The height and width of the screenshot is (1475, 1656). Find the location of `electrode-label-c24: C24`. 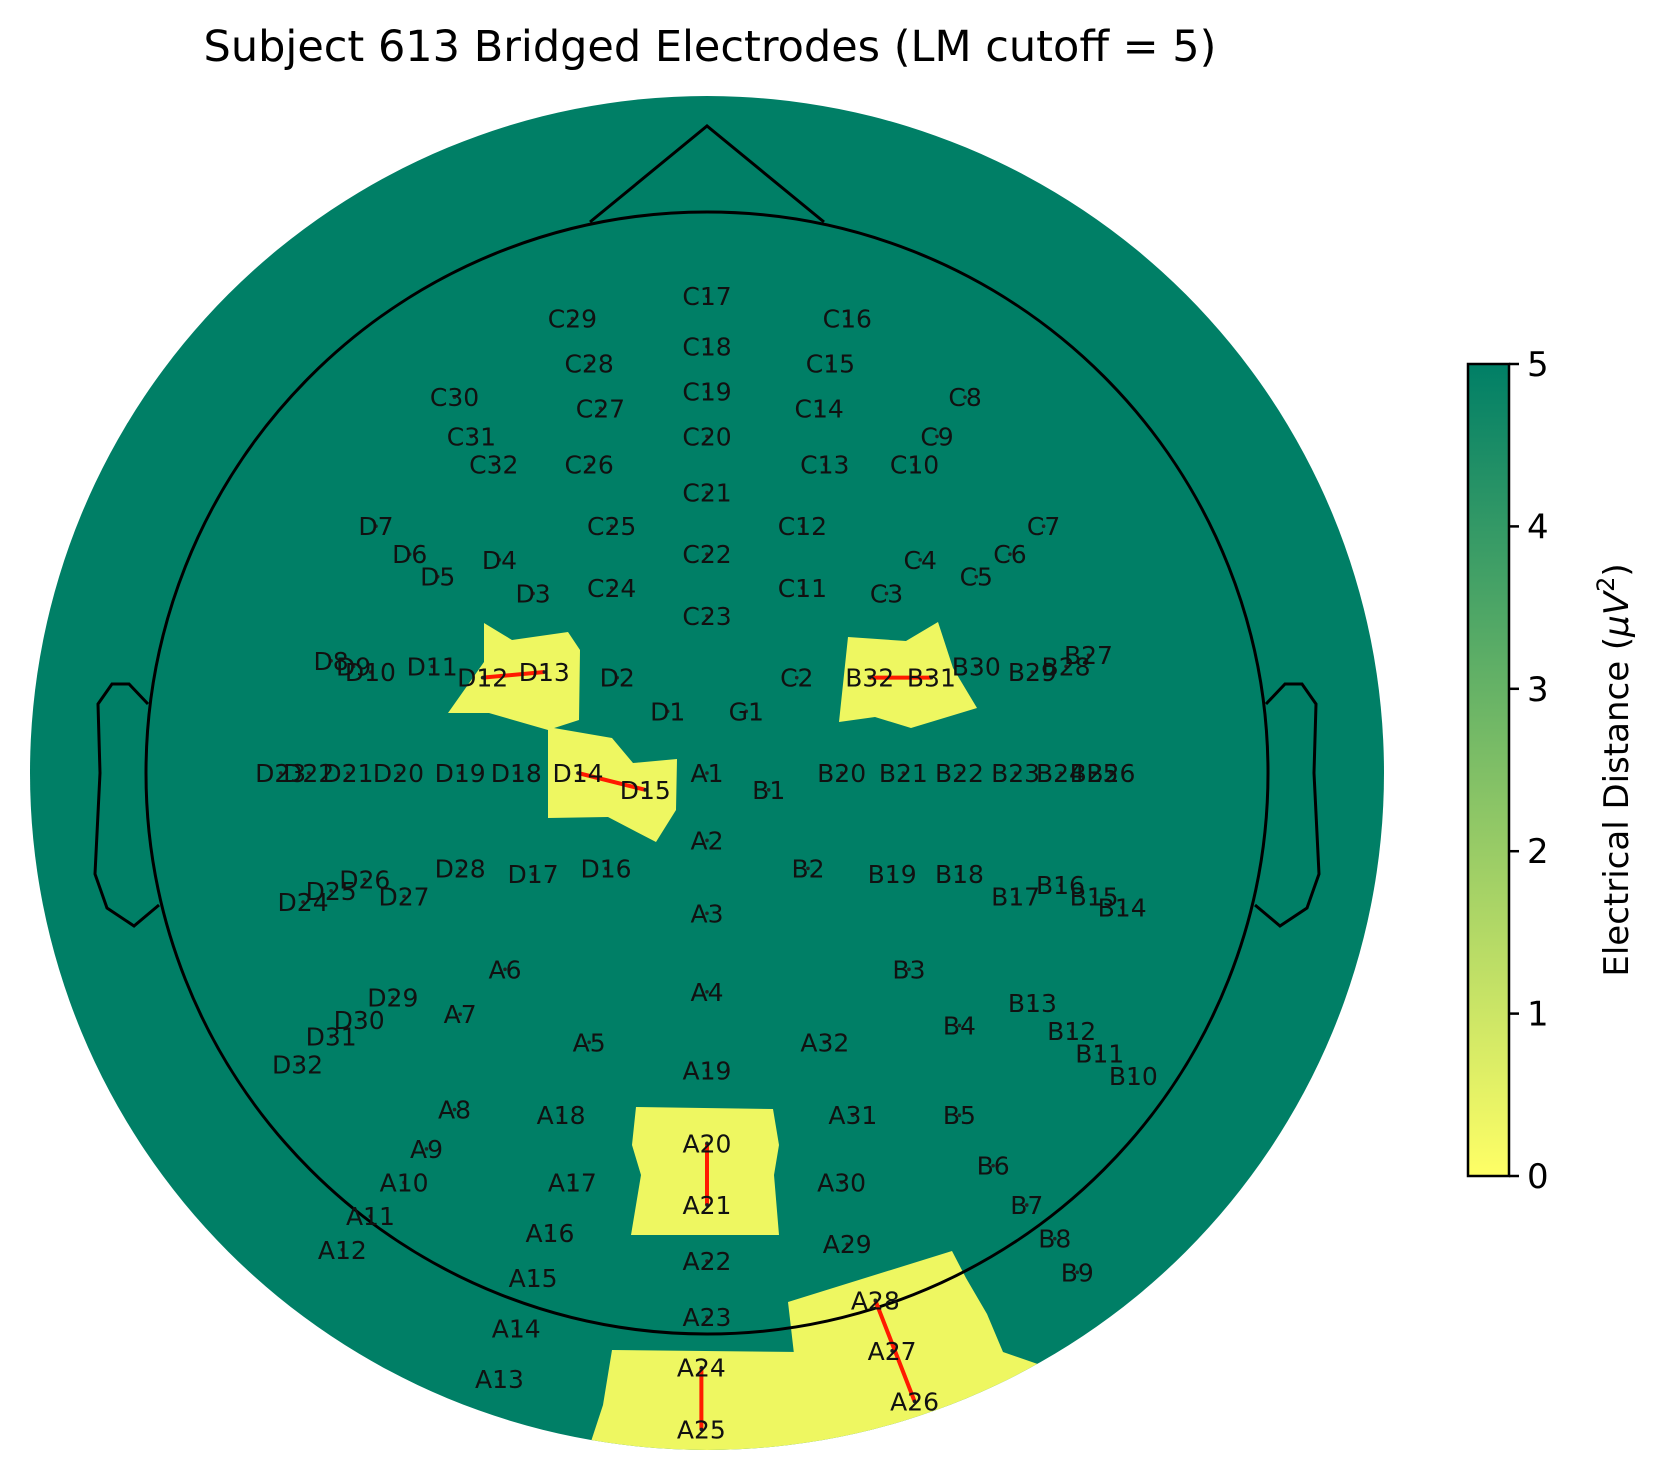

electrode-label-c24: C24 is located at coordinates (611, 588).